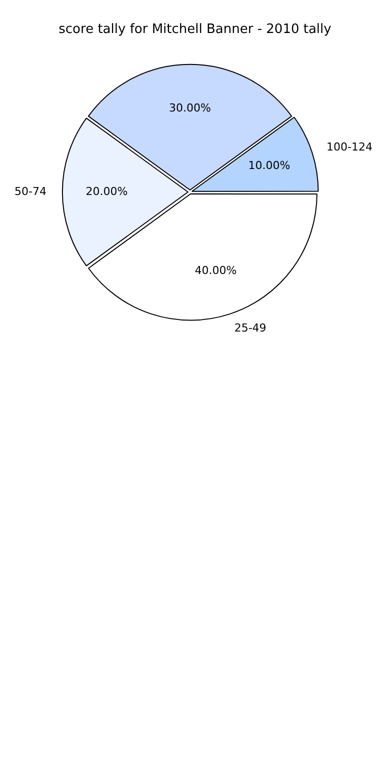  What do you see at coordinates (195, 30) in the screenshot?
I see `chart-title: score tally for Mitchell Banner - 2010 tally` at bounding box center [195, 30].